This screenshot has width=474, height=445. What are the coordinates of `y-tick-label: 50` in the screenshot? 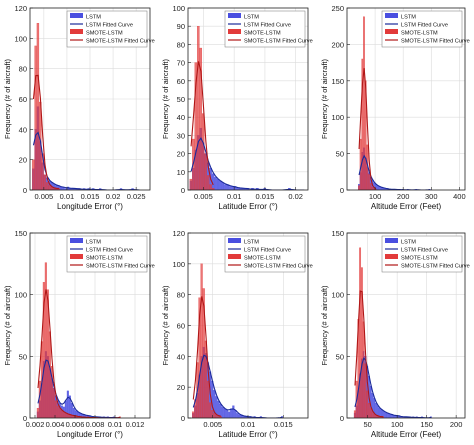 It's located at (181, 99).